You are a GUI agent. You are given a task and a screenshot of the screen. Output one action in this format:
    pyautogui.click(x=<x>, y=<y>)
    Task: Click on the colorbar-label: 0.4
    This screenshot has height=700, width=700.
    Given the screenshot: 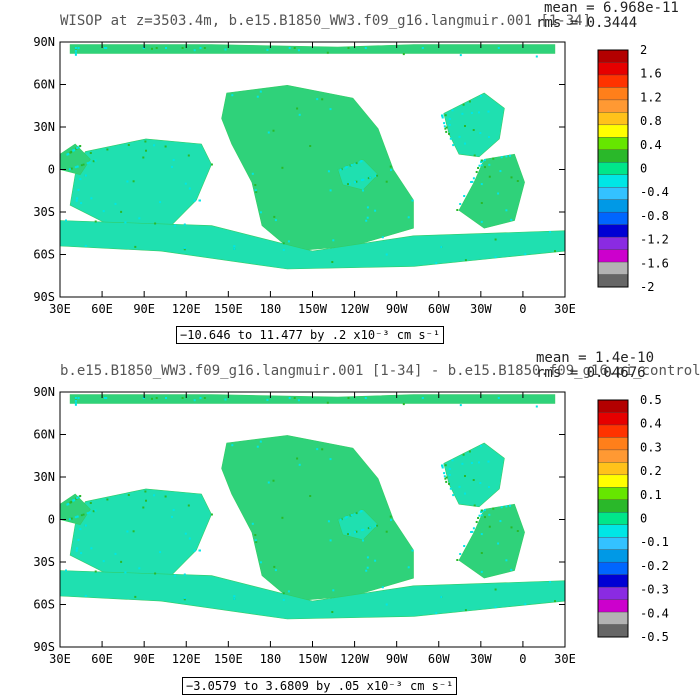 What is the action you would take?
    pyautogui.click(x=651, y=424)
    